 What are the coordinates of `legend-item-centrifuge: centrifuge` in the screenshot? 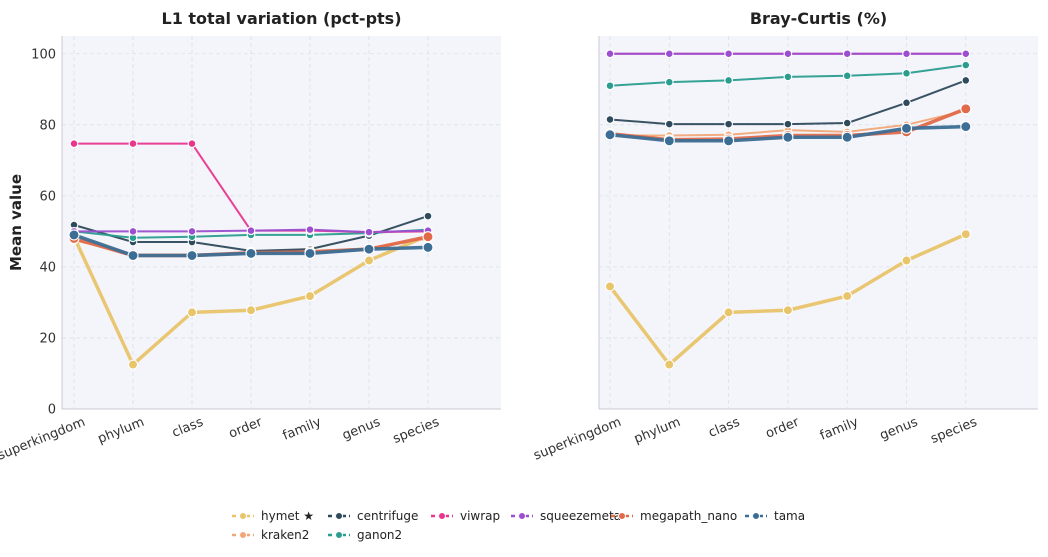 It's located at (373, 516).